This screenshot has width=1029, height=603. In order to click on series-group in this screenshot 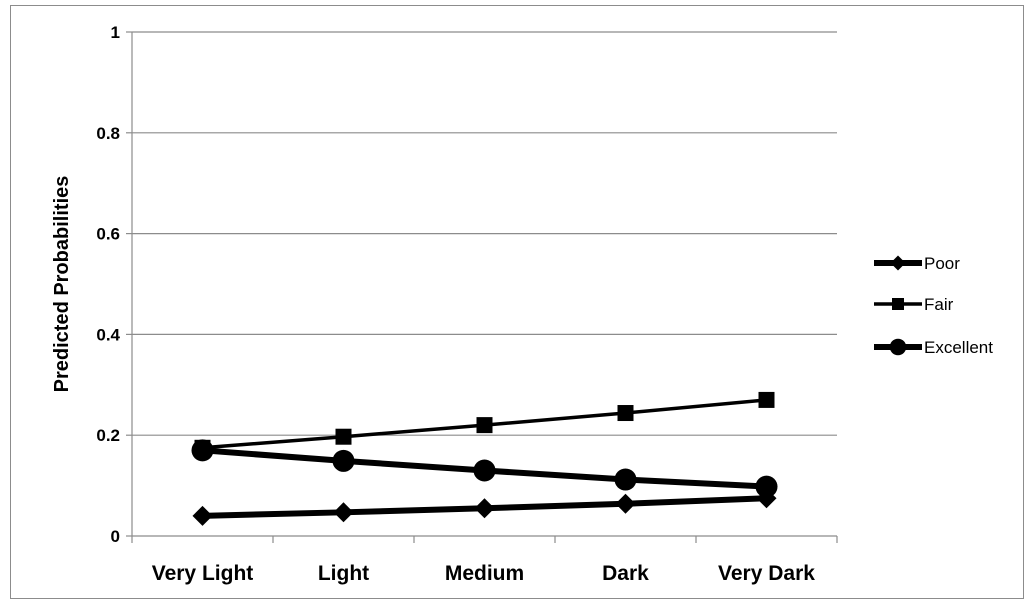, I will do `click(484, 458)`.